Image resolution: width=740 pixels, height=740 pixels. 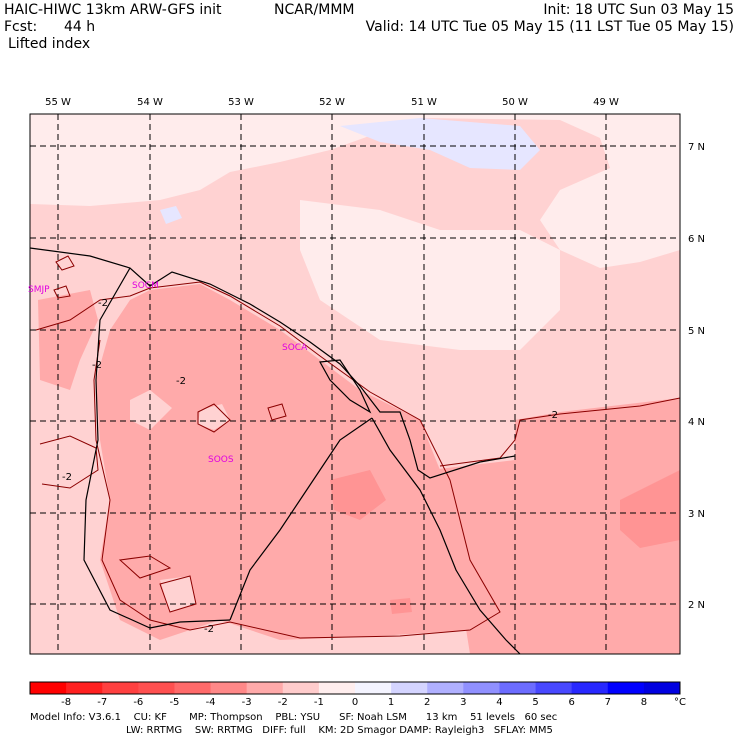 I want to click on colorbar-tick-label: -1, so click(x=319, y=702).